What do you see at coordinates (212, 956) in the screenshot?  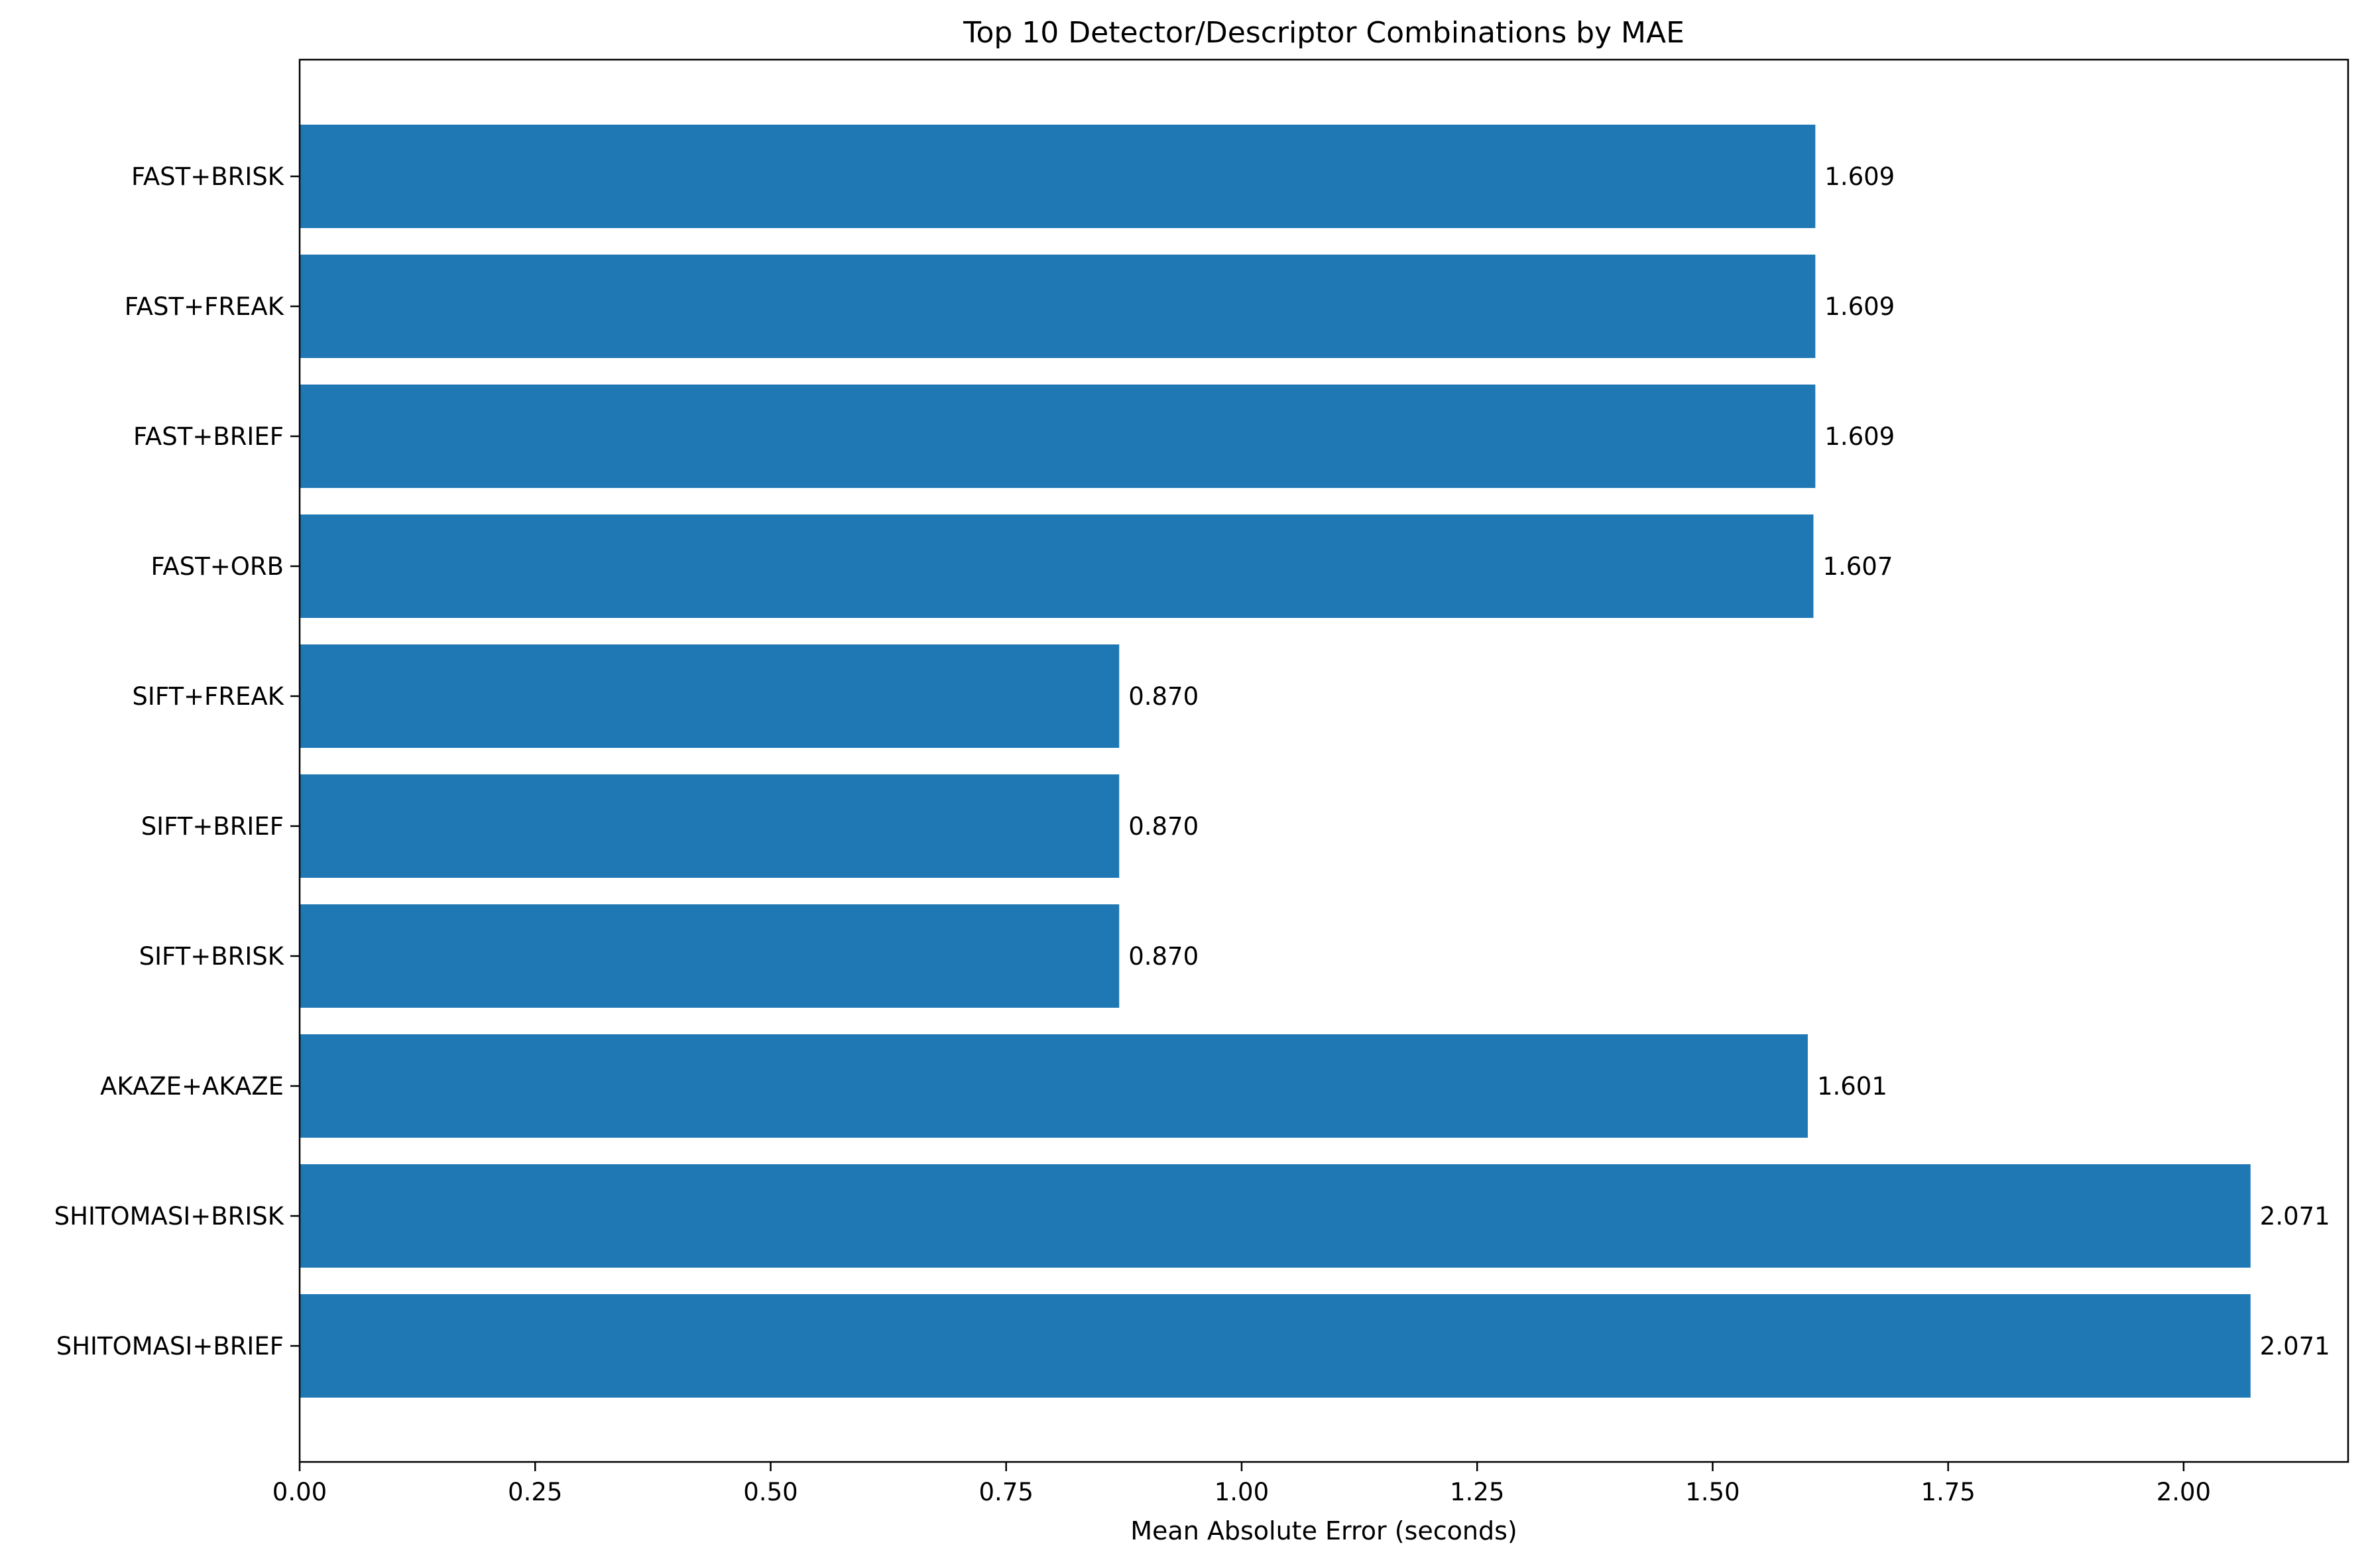 I see `y-tick-label: SIFT+BRISK` at bounding box center [212, 956].